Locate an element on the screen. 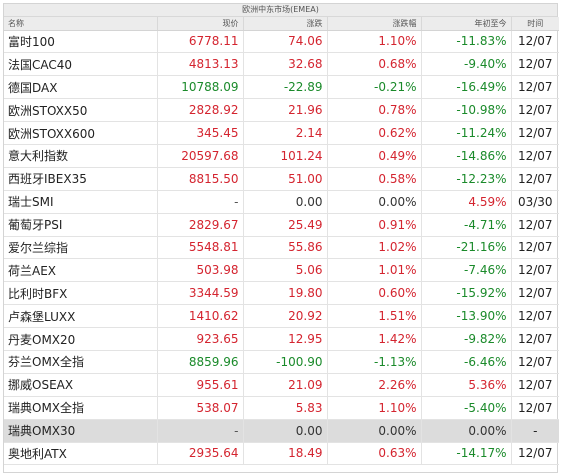  index-name: 卢森堡LUXX is located at coordinates (81, 316).